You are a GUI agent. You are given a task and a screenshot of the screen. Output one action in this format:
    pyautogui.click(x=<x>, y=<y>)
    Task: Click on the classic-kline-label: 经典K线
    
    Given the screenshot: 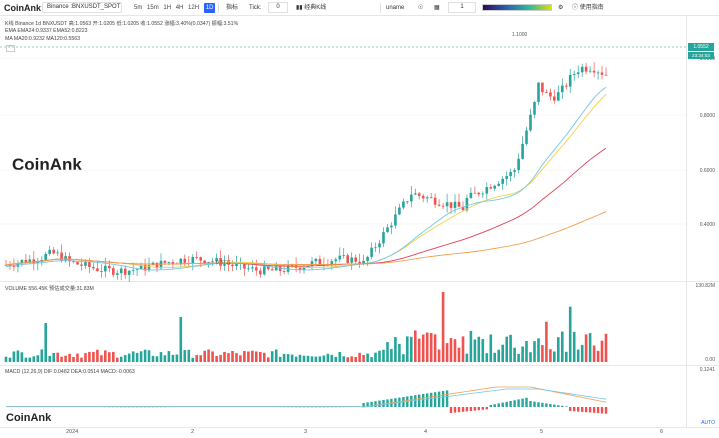 What is the action you would take?
    pyautogui.click(x=315, y=8)
    